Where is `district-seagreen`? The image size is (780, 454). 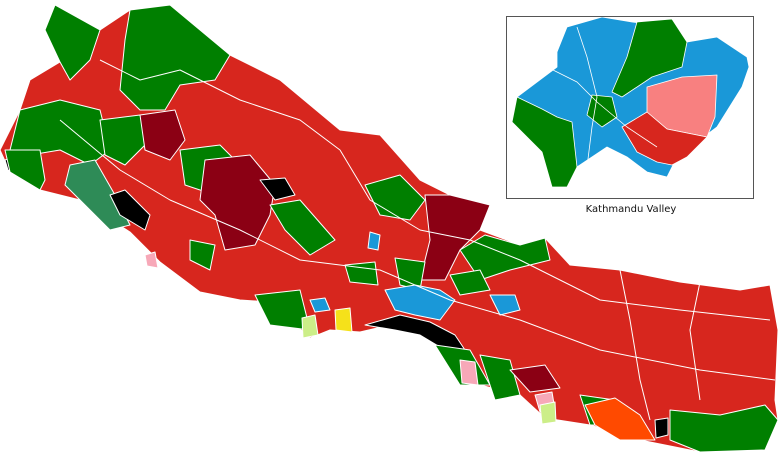 district-seagreen is located at coordinates (97, 195).